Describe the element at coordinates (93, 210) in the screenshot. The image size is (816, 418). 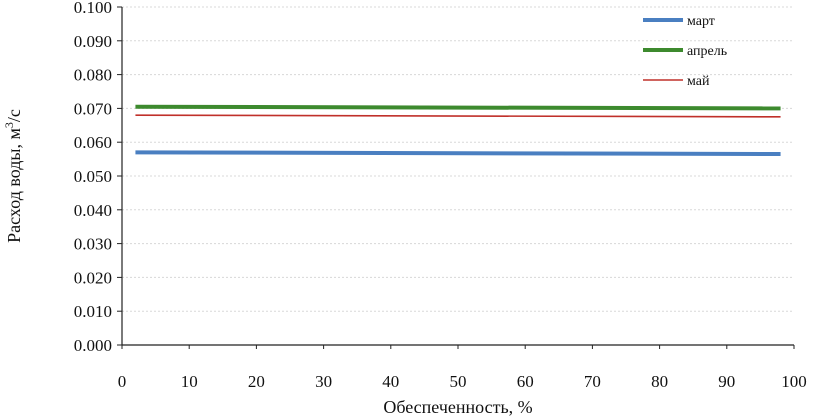
I see `y-tick-label: 0.040` at that location.